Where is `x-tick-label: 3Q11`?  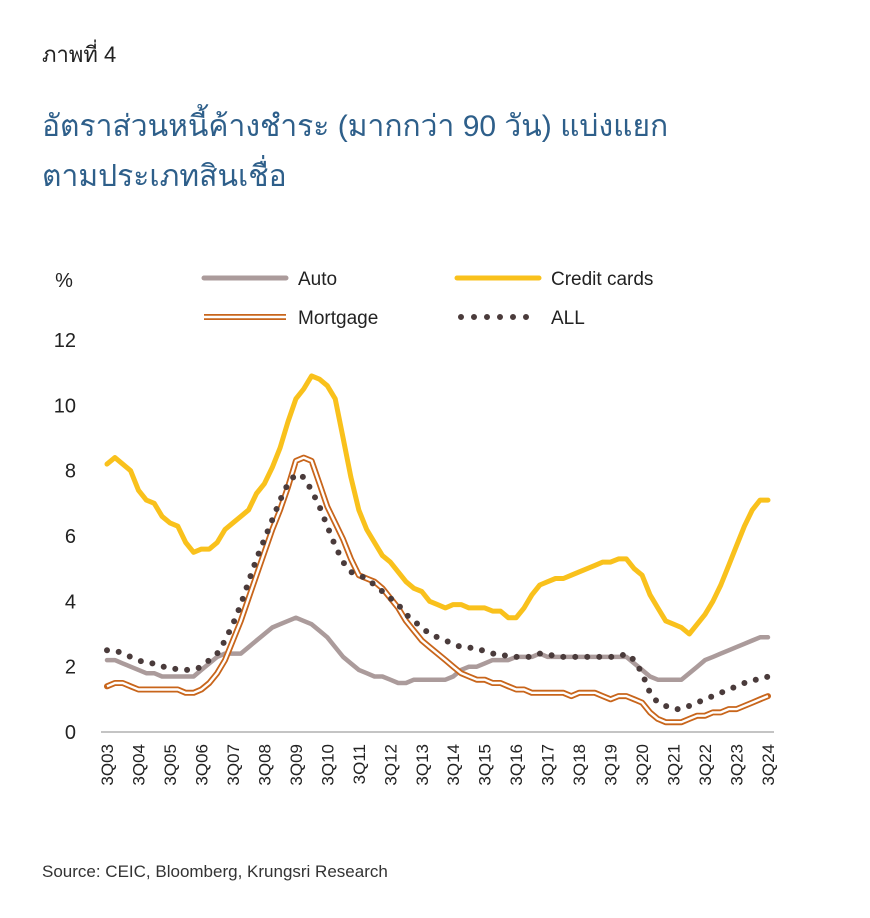
x-tick-label: 3Q11 is located at coordinates (359, 764).